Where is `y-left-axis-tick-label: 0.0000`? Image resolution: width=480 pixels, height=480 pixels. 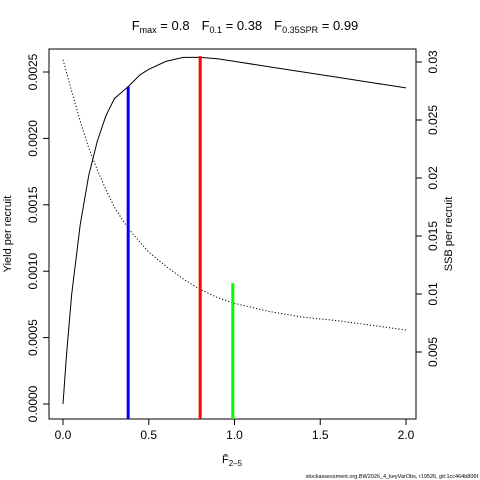
y-left-axis-tick-label: 0.0000 is located at coordinates (33, 403).